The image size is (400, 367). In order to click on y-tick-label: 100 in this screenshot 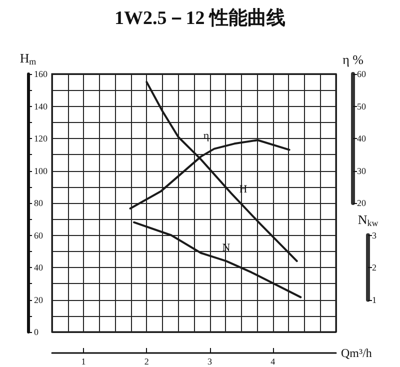, I will do `click(41, 171)`.